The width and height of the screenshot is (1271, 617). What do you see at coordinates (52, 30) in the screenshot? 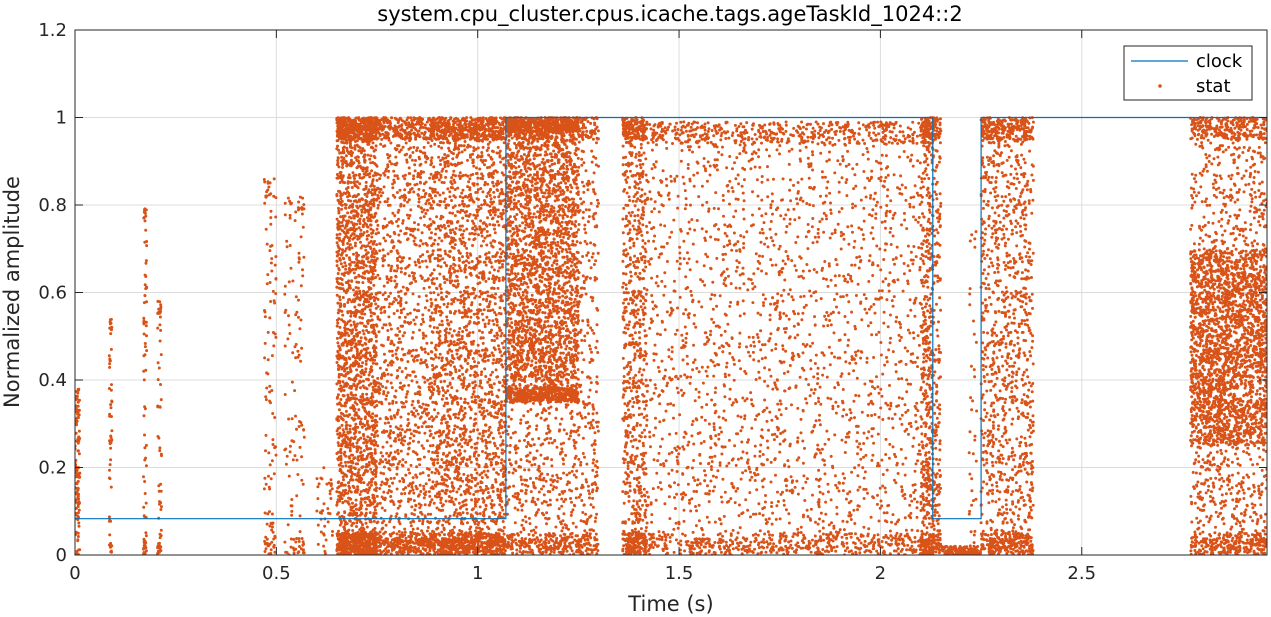
I see `y-tick-label: 1.2` at bounding box center [52, 30].